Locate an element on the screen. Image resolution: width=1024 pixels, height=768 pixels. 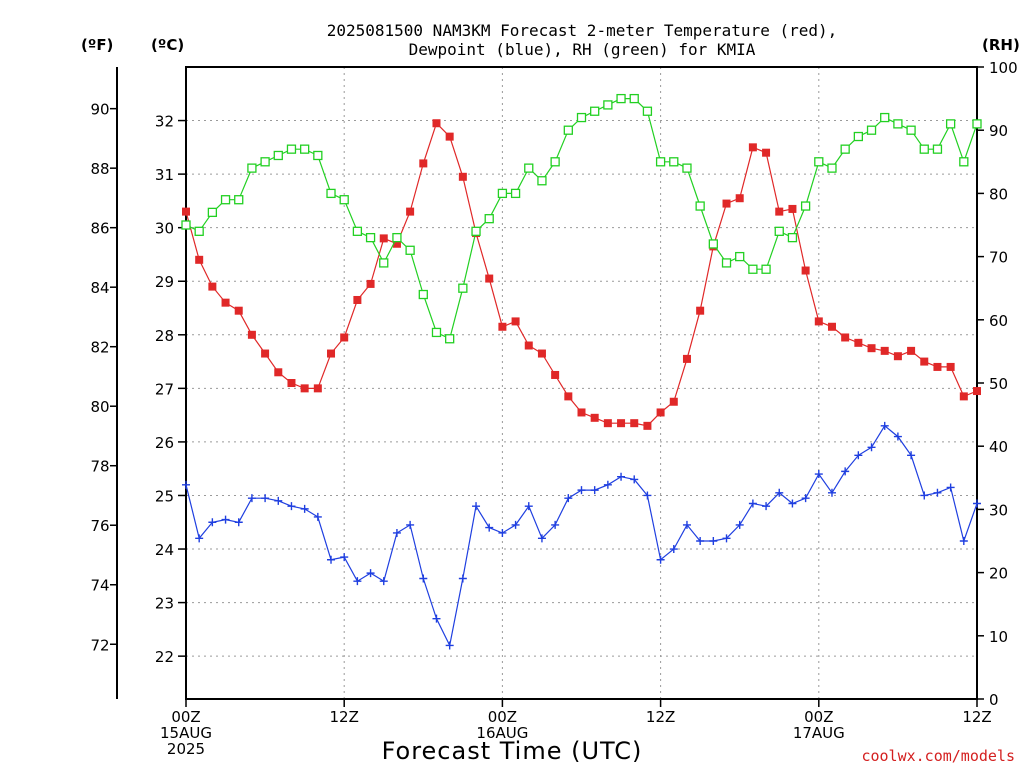
rh-tick-label: 100 is located at coordinates (1003, 68).